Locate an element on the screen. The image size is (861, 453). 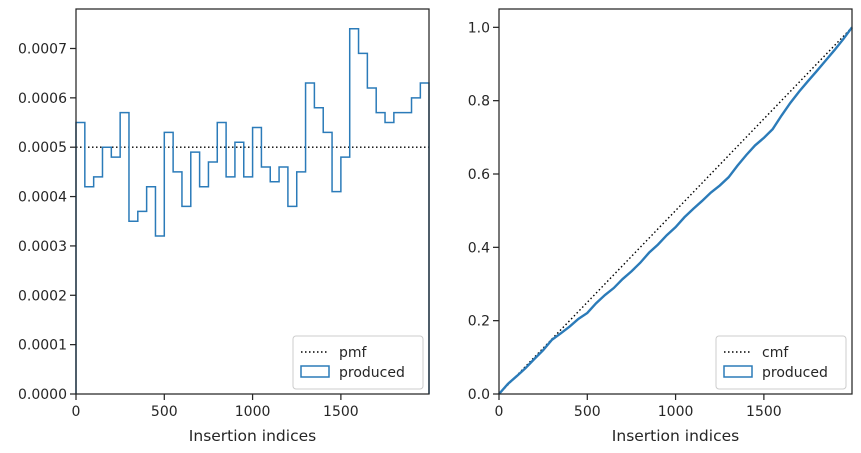
pmf-y-tick-label: 0.0004 is located at coordinates (42, 198).